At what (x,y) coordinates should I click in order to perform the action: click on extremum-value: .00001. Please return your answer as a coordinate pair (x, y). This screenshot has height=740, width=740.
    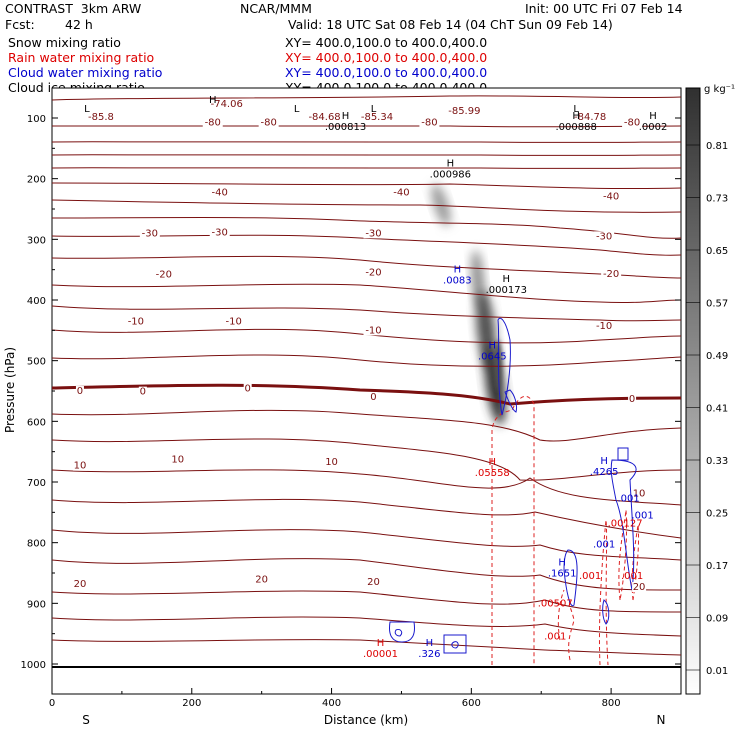
    Looking at the image, I should click on (380, 654).